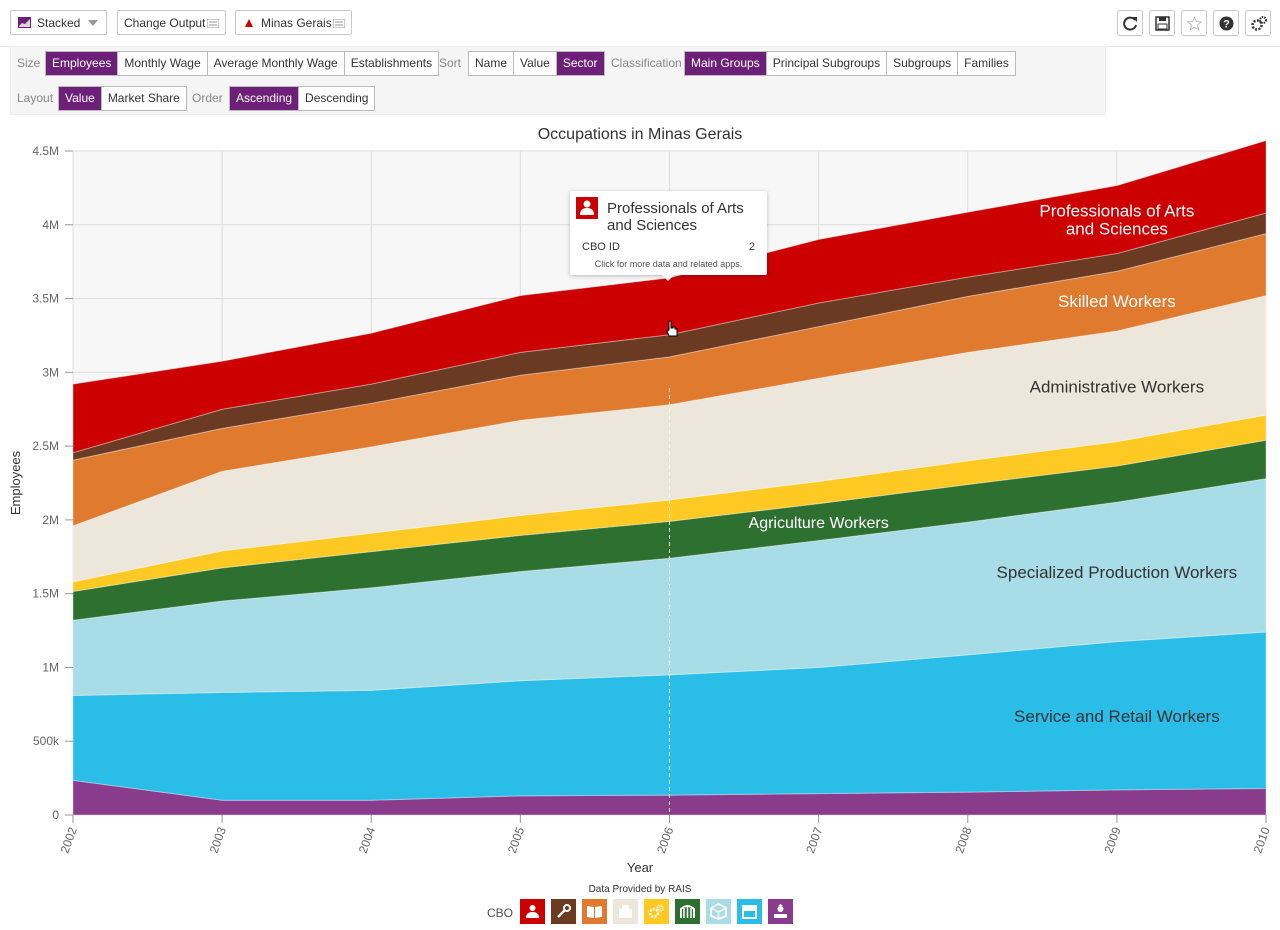 The height and width of the screenshot is (930, 1280). I want to click on series-label: Agriculture Workers, so click(819, 523).